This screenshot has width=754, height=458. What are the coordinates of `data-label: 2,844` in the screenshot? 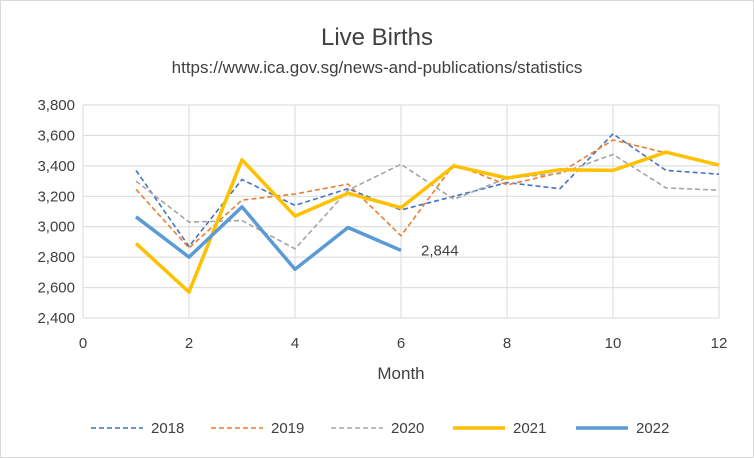 It's located at (440, 250).